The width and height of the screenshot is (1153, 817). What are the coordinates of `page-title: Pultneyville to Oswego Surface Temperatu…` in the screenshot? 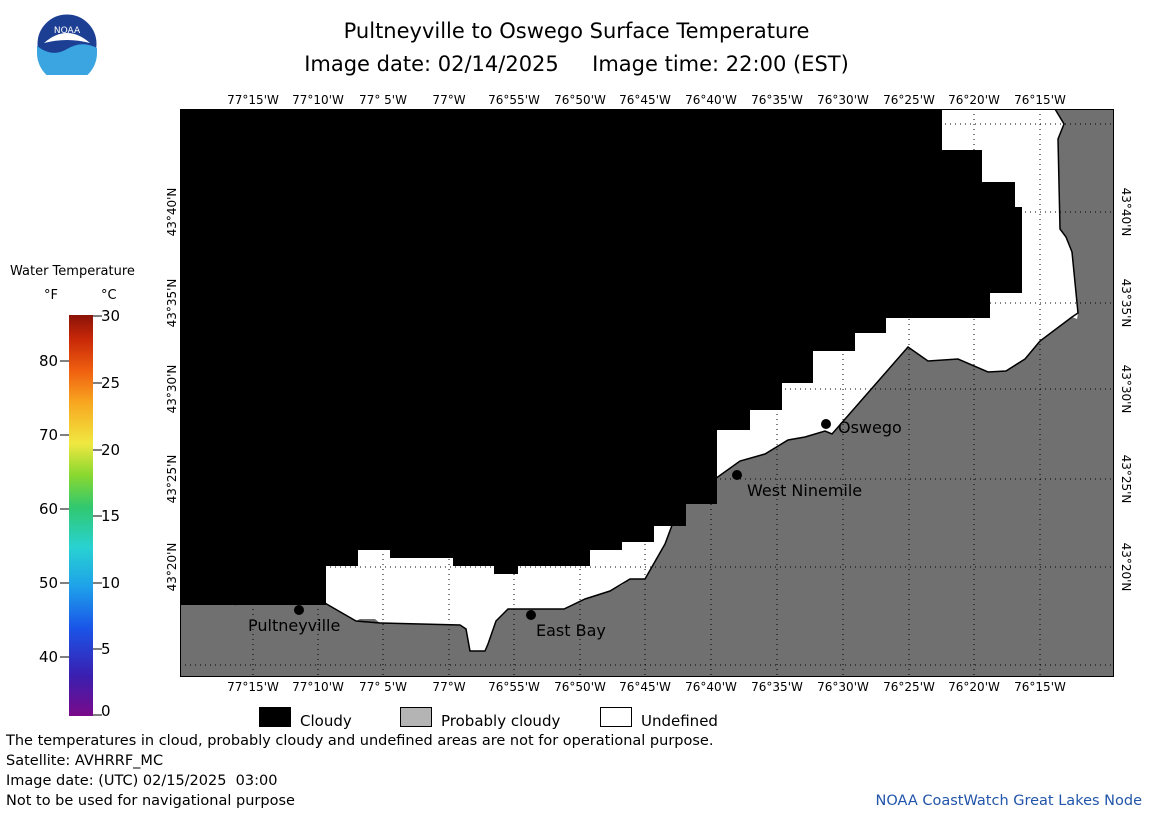 It's located at (576, 31).